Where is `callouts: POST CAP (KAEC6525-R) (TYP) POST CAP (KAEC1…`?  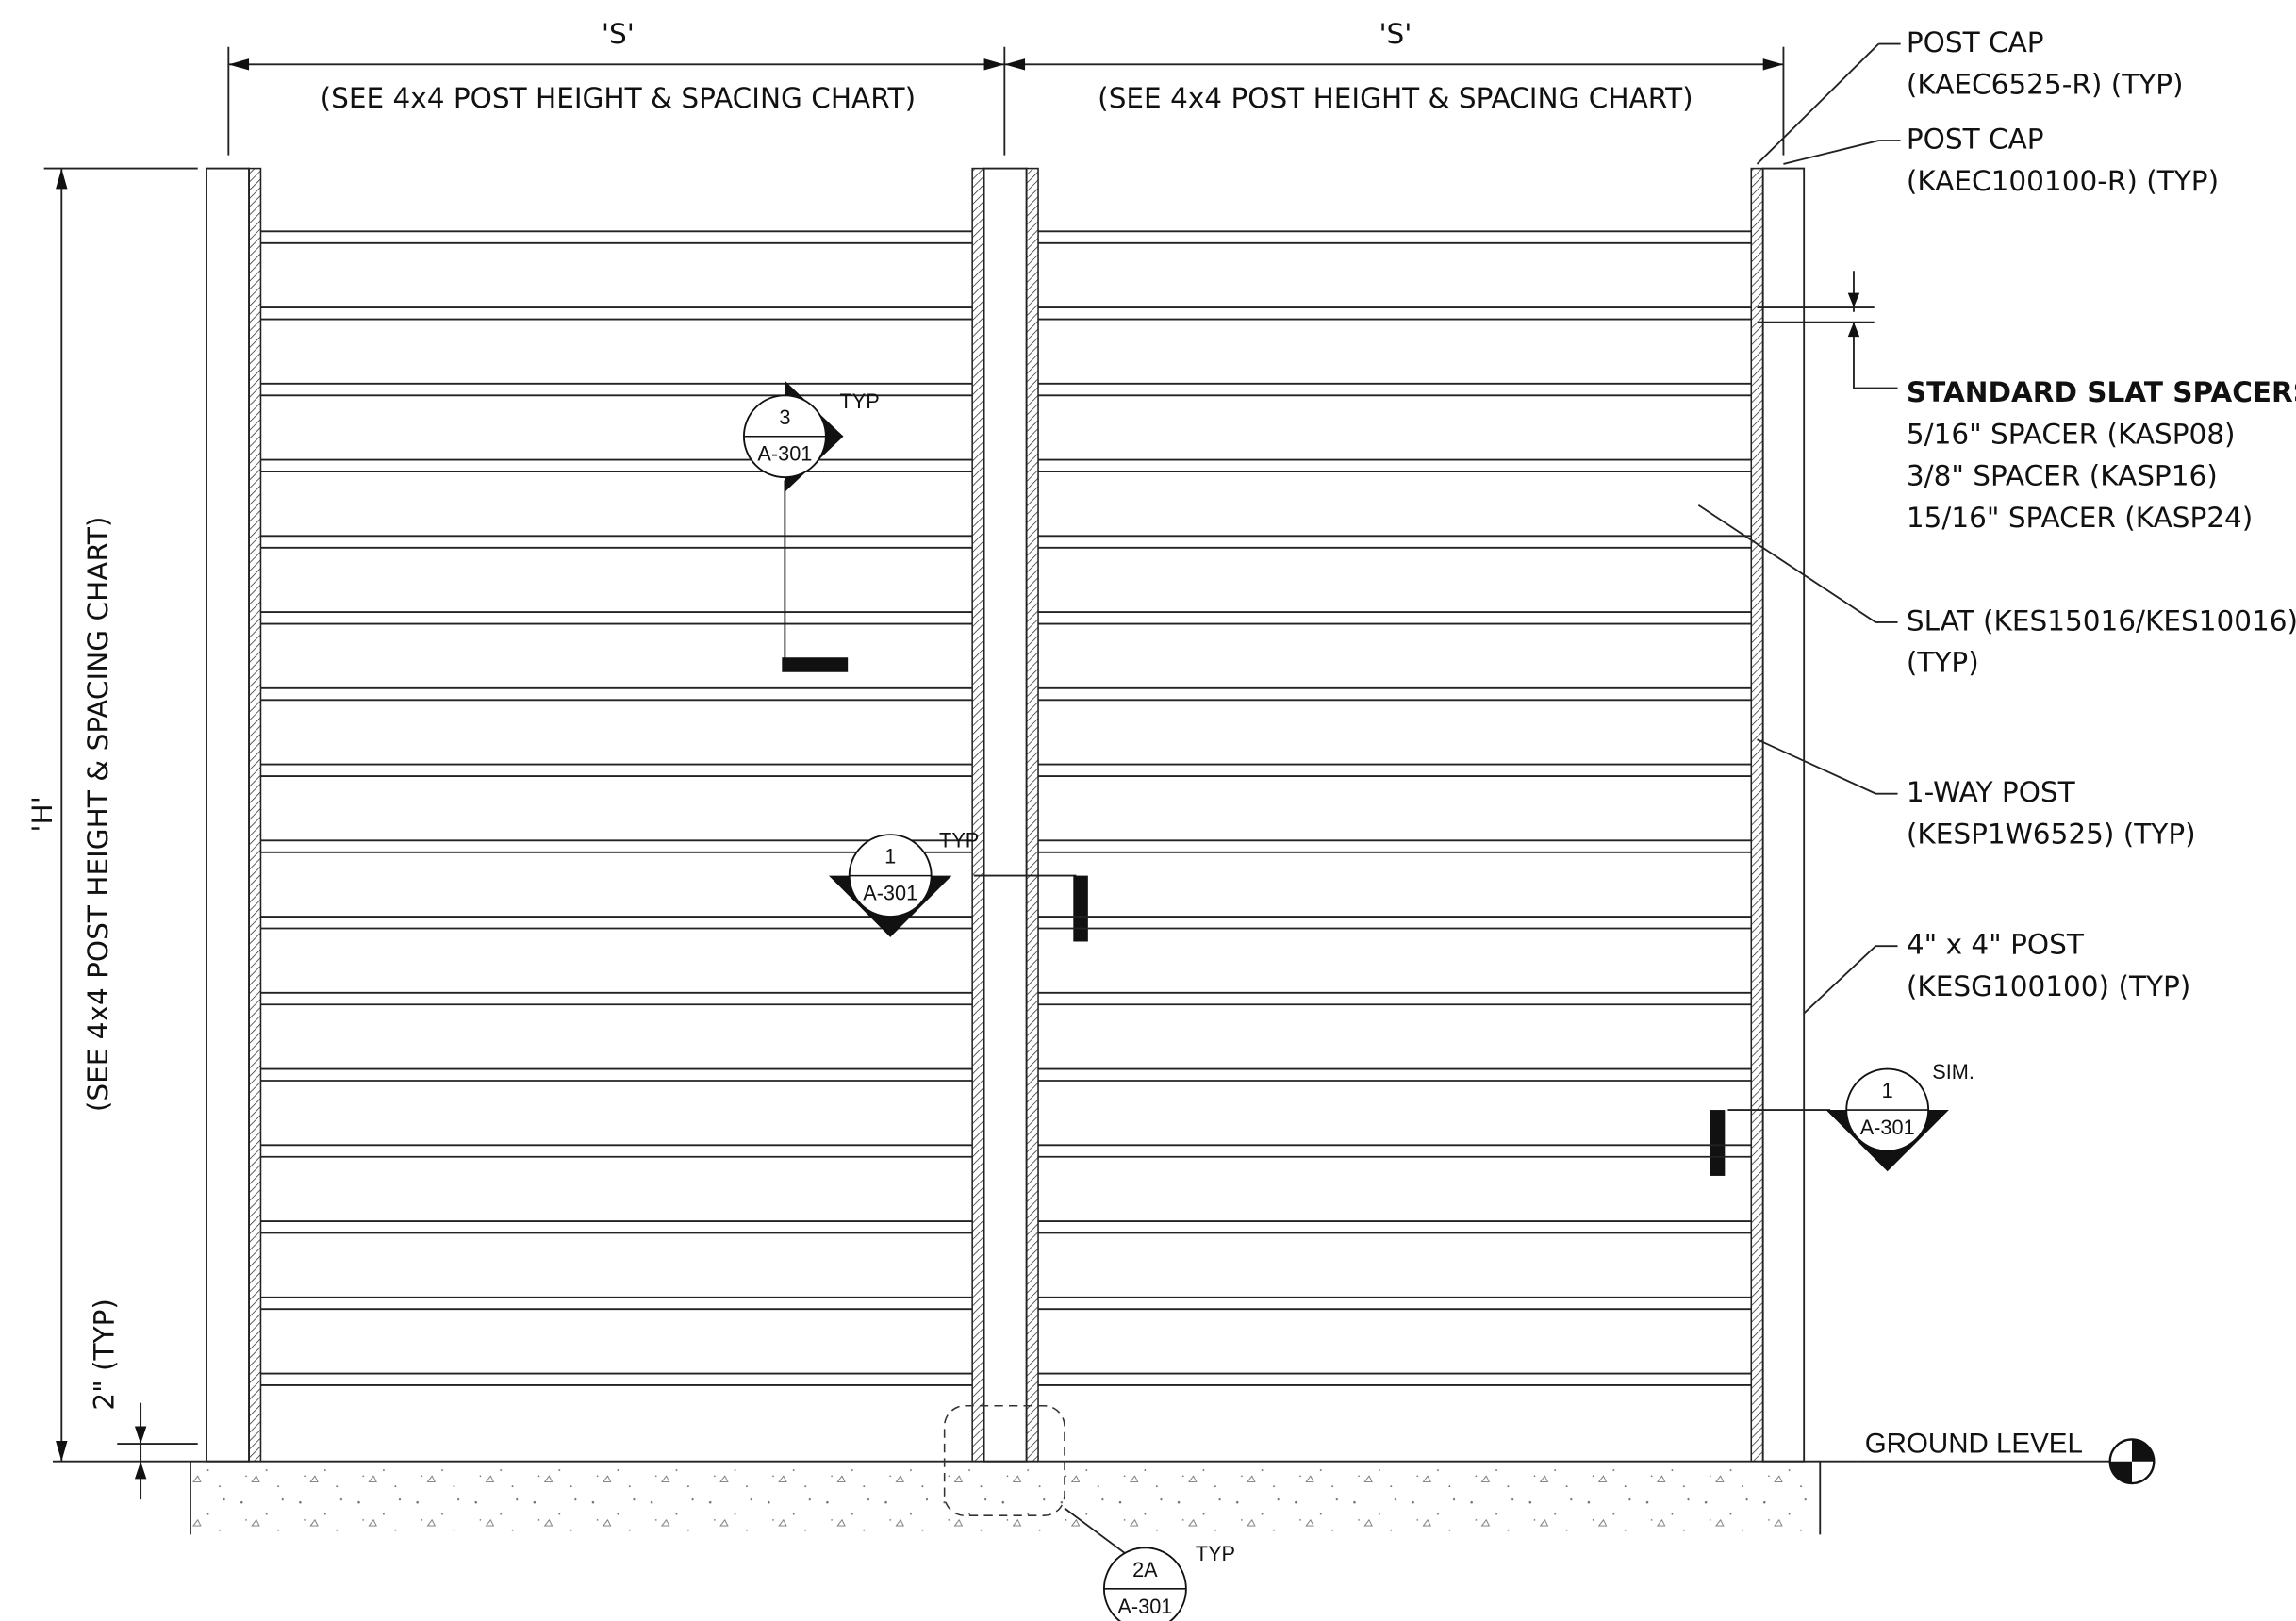
callouts: POST CAP (KAEC6525-R) (TYP) POST CAP (KAEC1… is located at coordinates (2101, 514).